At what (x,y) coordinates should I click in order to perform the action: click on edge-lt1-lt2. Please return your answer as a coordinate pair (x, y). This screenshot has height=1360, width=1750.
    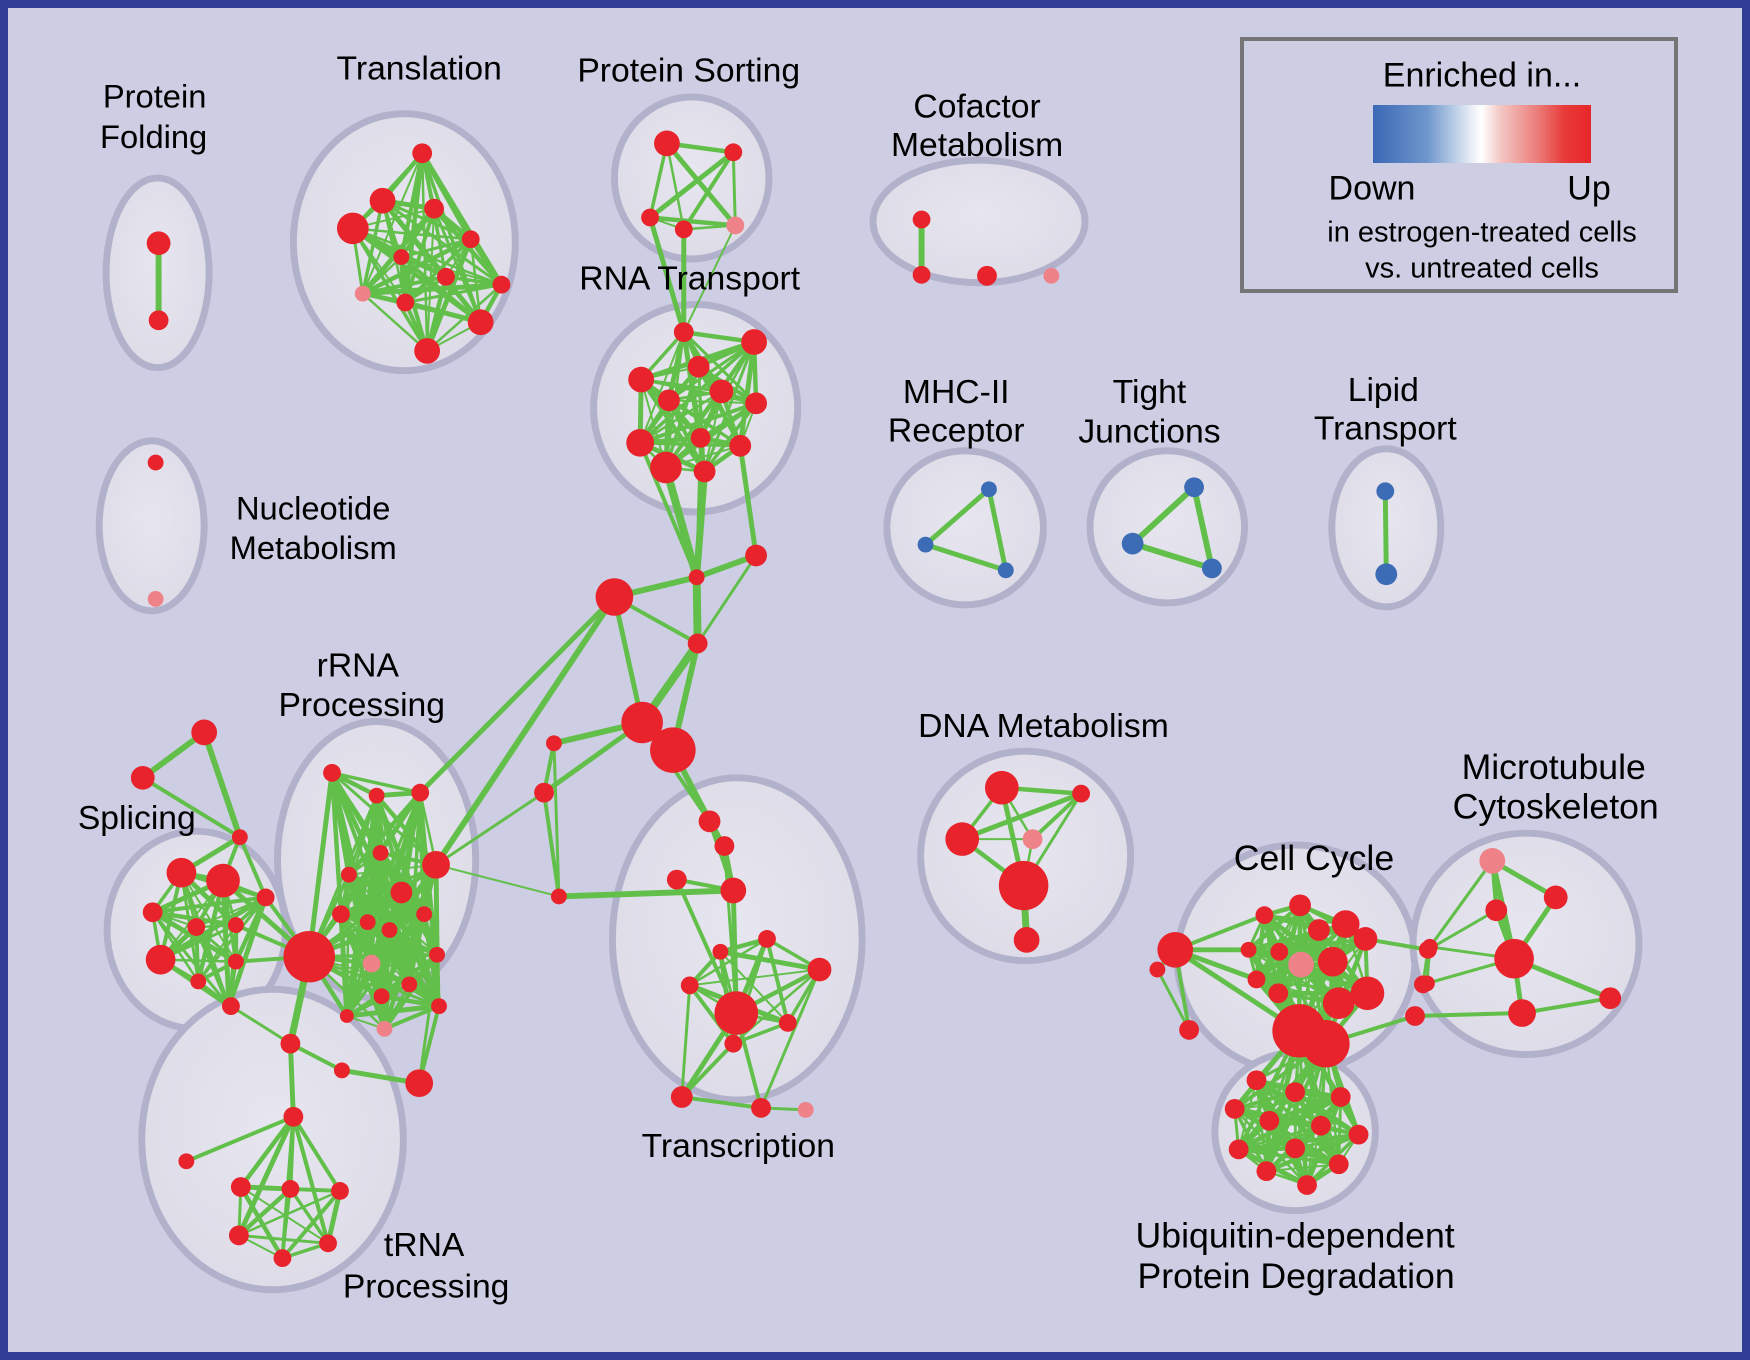
    Looking at the image, I should click on (1385, 532).